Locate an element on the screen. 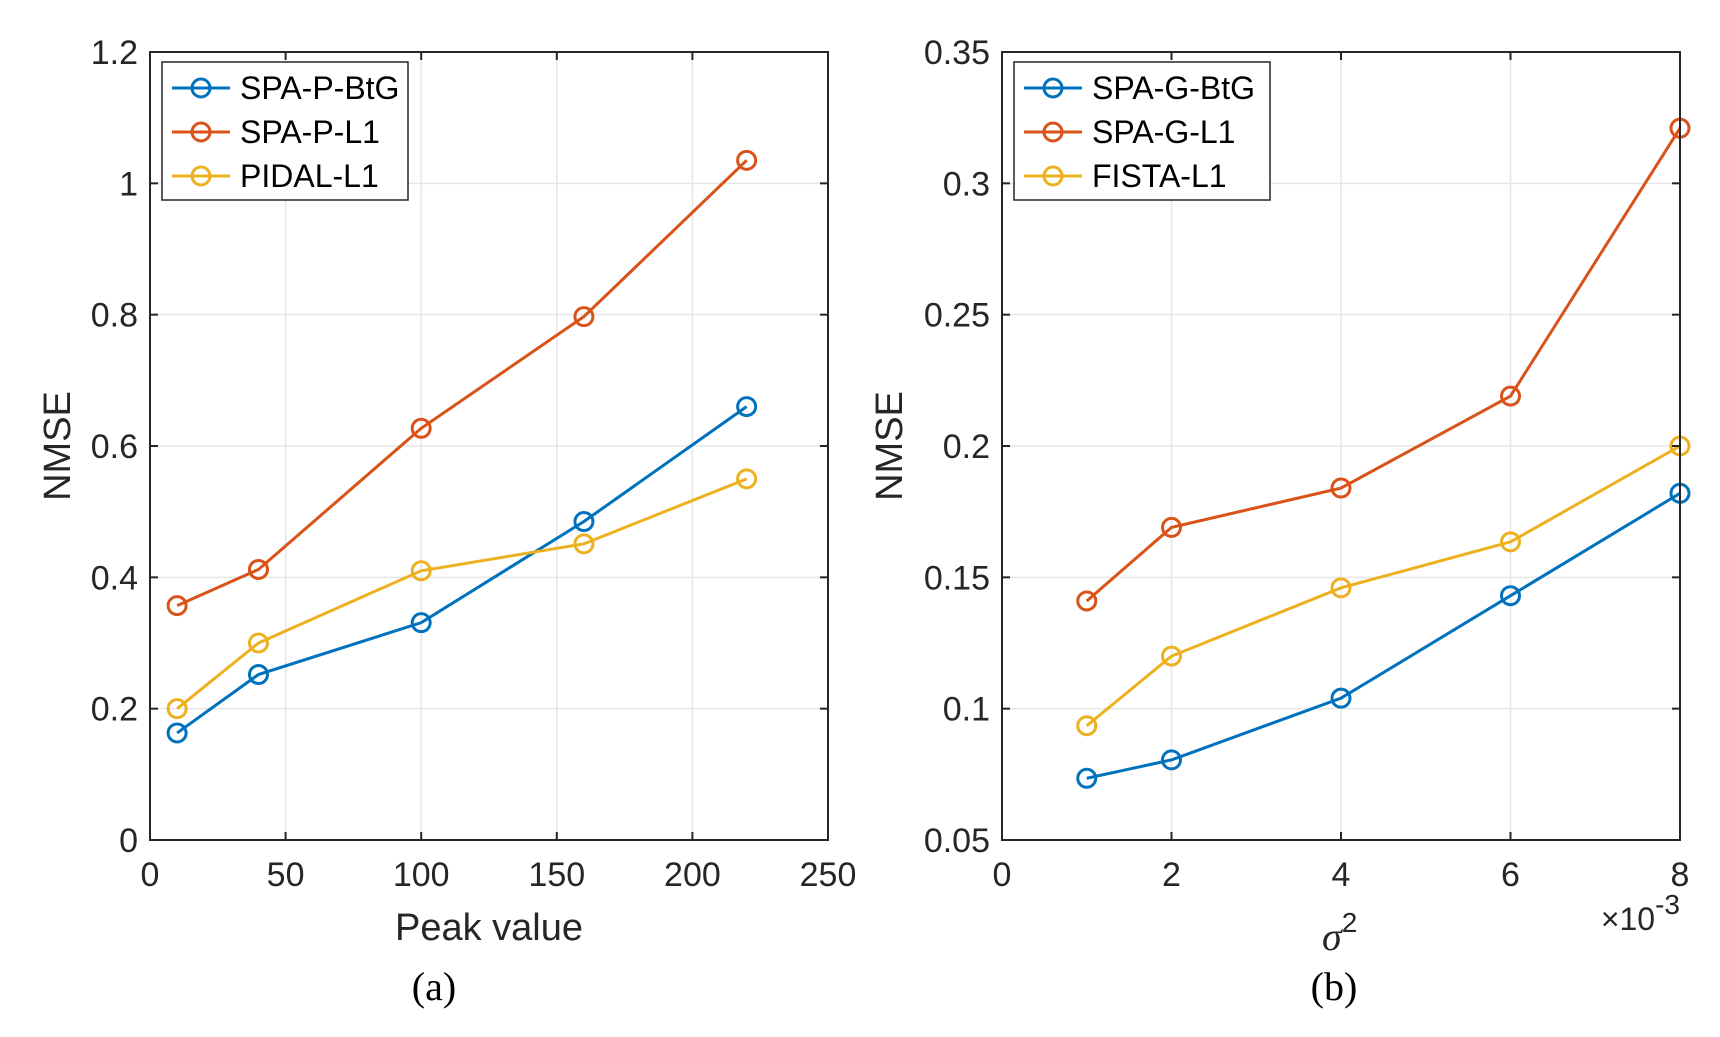  legend-label: FISTA-L1 is located at coordinates (1159, 176).